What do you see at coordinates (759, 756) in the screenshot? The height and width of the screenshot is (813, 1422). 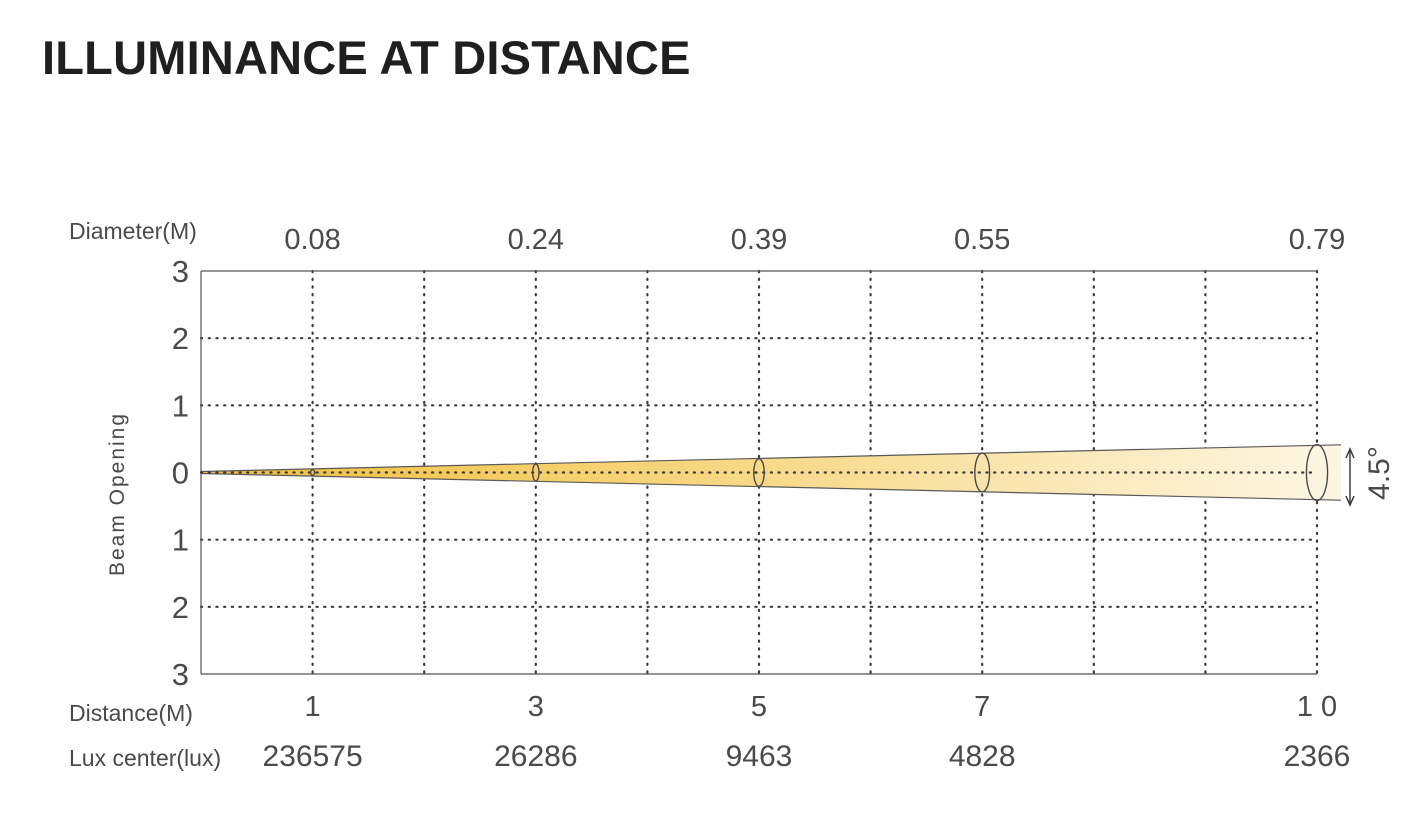 I see `lux-value-label: 9463` at bounding box center [759, 756].